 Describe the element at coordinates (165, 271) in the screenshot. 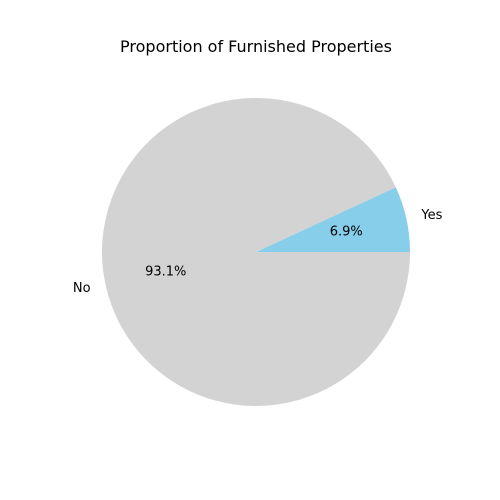

I see `pct-label-no: 93.1%` at that location.